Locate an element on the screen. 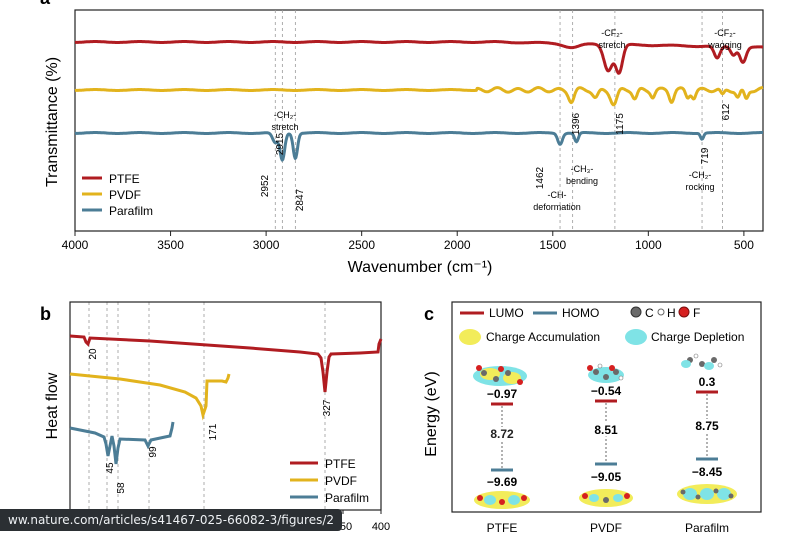 The width and height of the screenshot is (800, 538). parafilm-lumo-orbital-image is located at coordinates (702, 361).